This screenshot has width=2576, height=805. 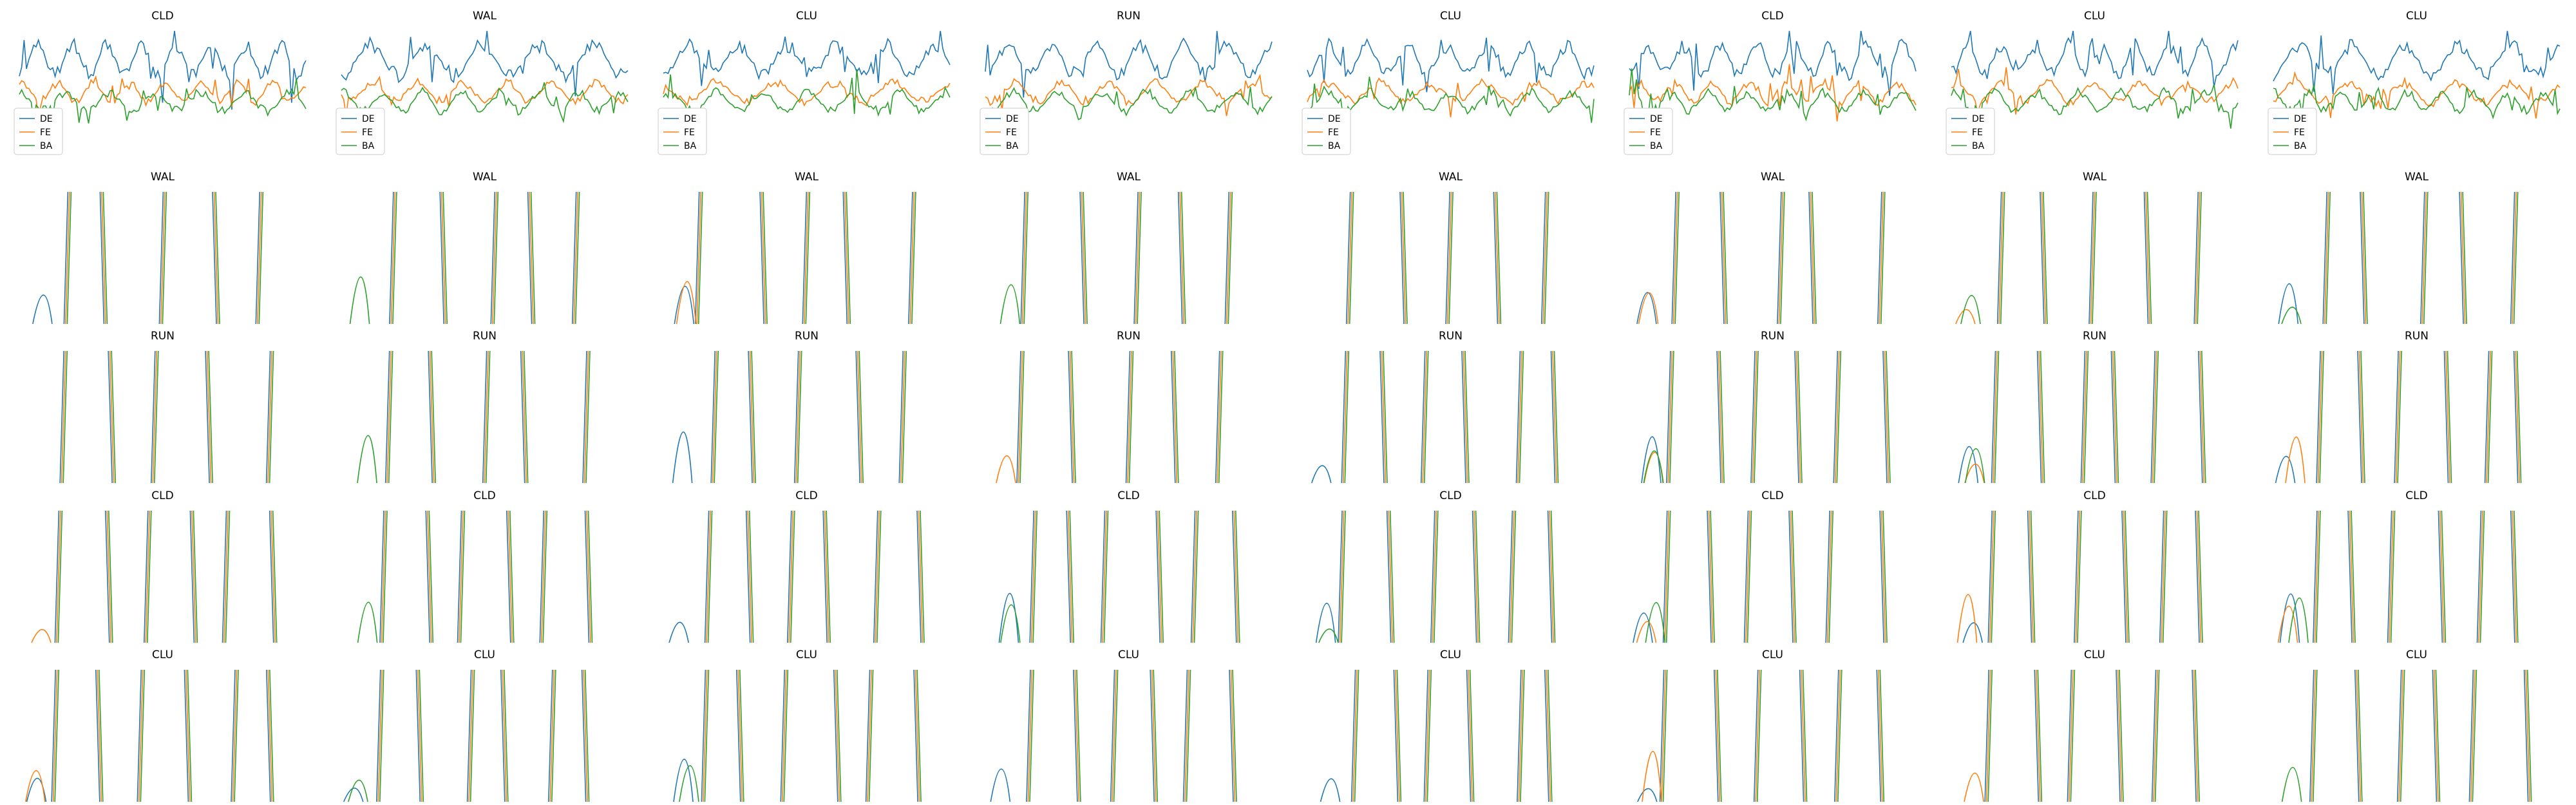 I want to click on subplot-r1-c6: CLD DE FE BA, so click(x=1770, y=83).